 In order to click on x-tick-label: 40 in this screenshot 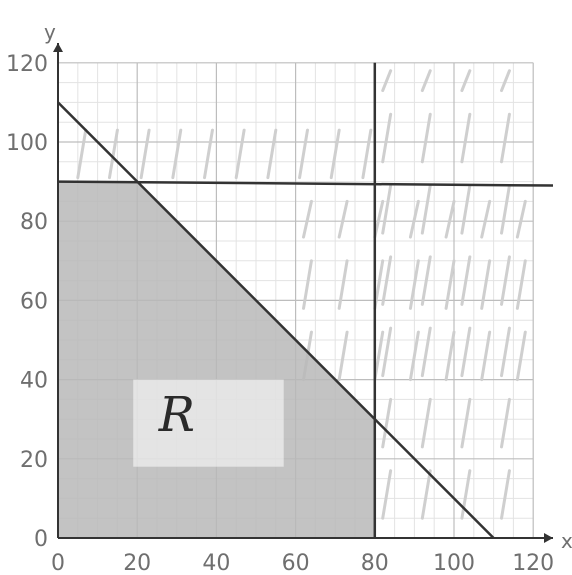, I will do `click(216, 563)`.